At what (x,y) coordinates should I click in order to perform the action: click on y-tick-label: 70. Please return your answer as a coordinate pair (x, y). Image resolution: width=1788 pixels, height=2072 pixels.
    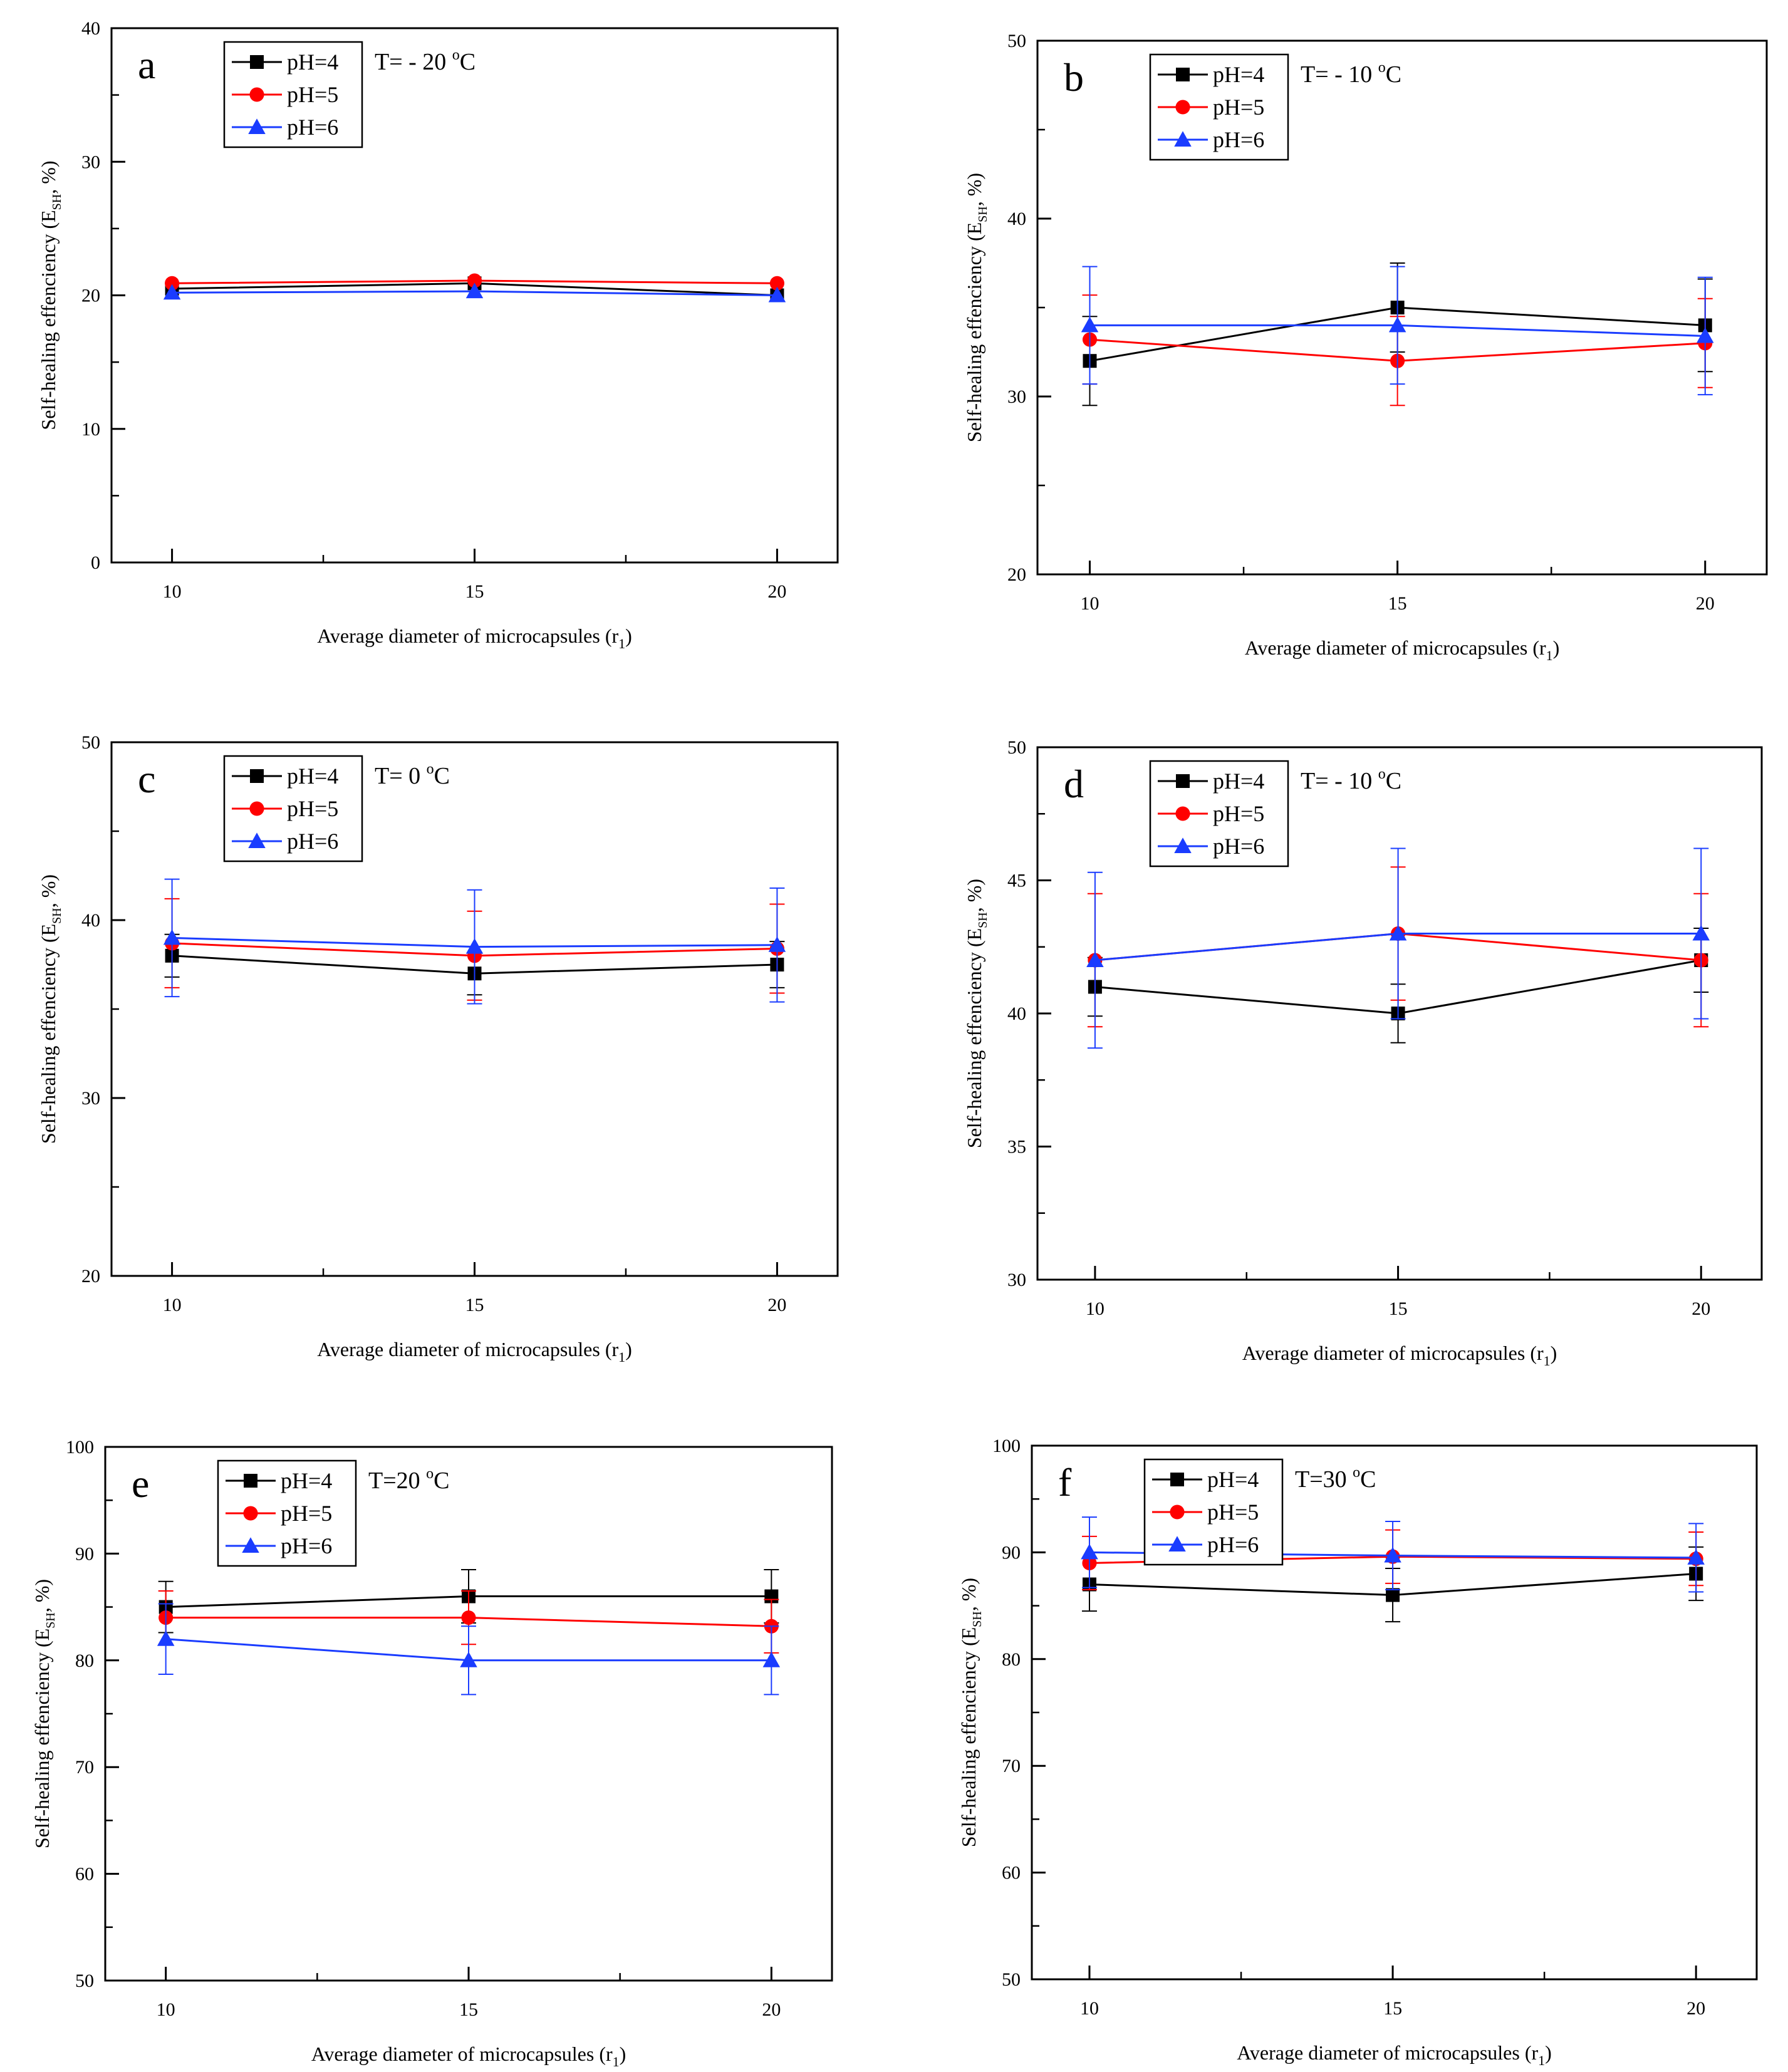
    Looking at the image, I should click on (84, 1768).